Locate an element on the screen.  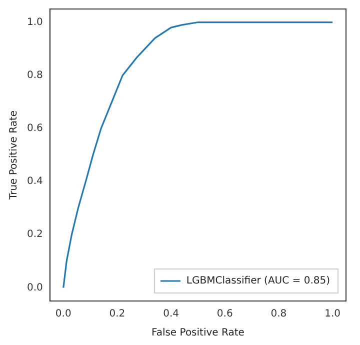
y-tick-label: 0.0 is located at coordinates (34, 288).